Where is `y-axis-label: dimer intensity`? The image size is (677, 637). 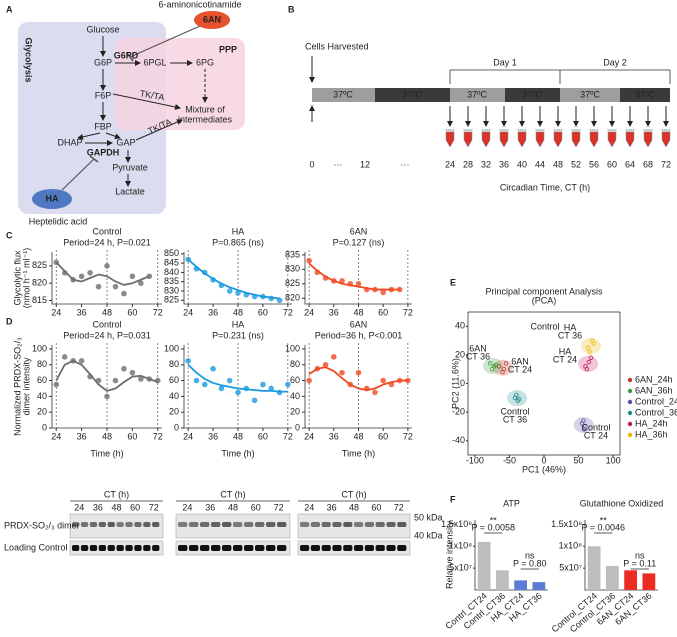
y-axis-label: dimer intensity is located at coordinates (26, 386).